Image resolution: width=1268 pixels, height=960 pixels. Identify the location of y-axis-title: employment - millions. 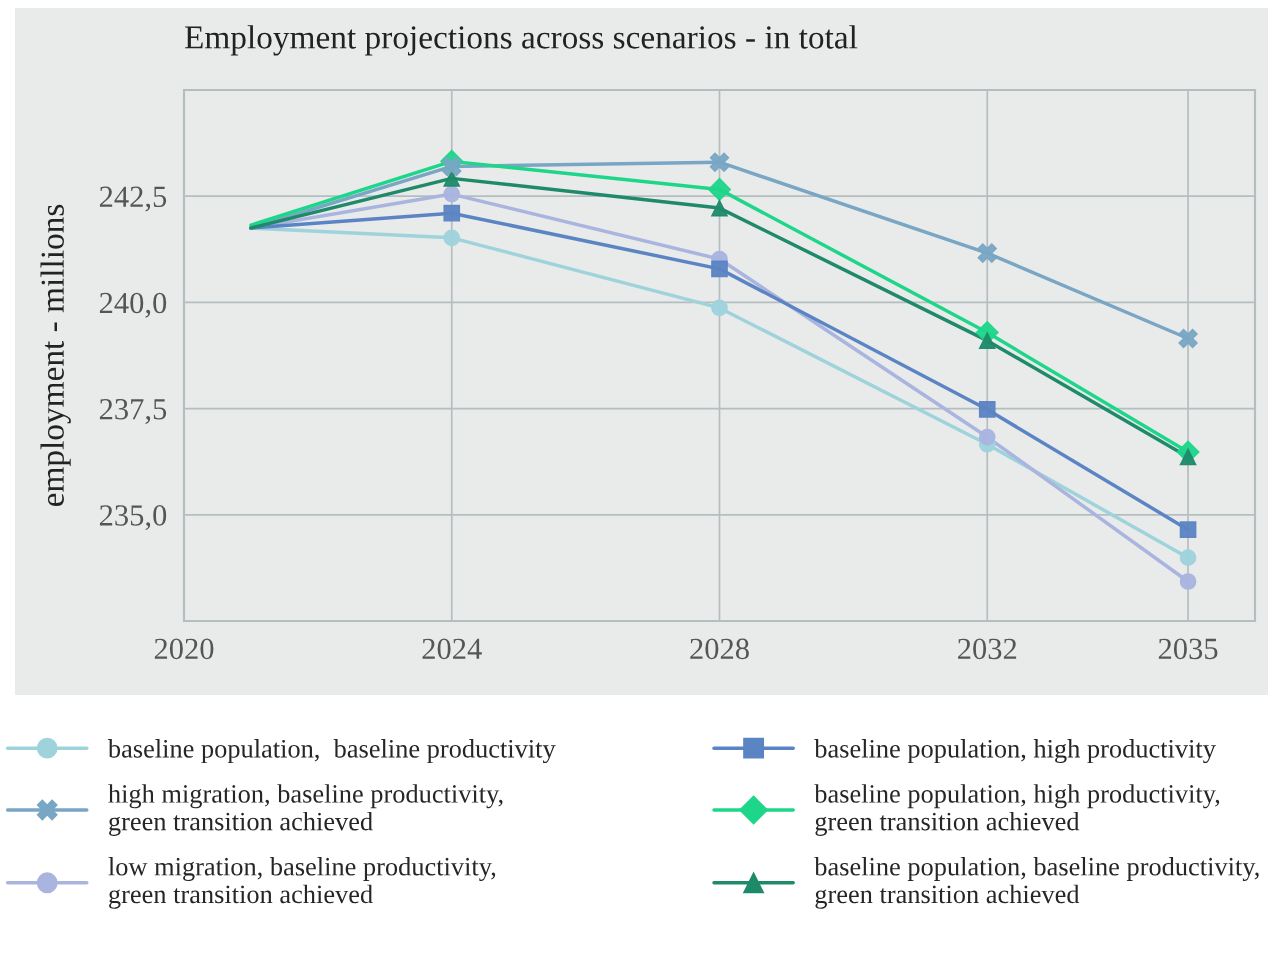
(55, 355).